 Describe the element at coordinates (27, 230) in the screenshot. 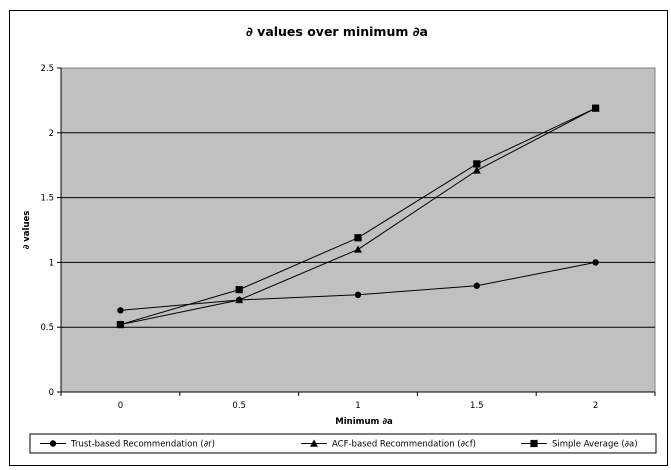

I see `y-axis-title: ∂ values` at that location.